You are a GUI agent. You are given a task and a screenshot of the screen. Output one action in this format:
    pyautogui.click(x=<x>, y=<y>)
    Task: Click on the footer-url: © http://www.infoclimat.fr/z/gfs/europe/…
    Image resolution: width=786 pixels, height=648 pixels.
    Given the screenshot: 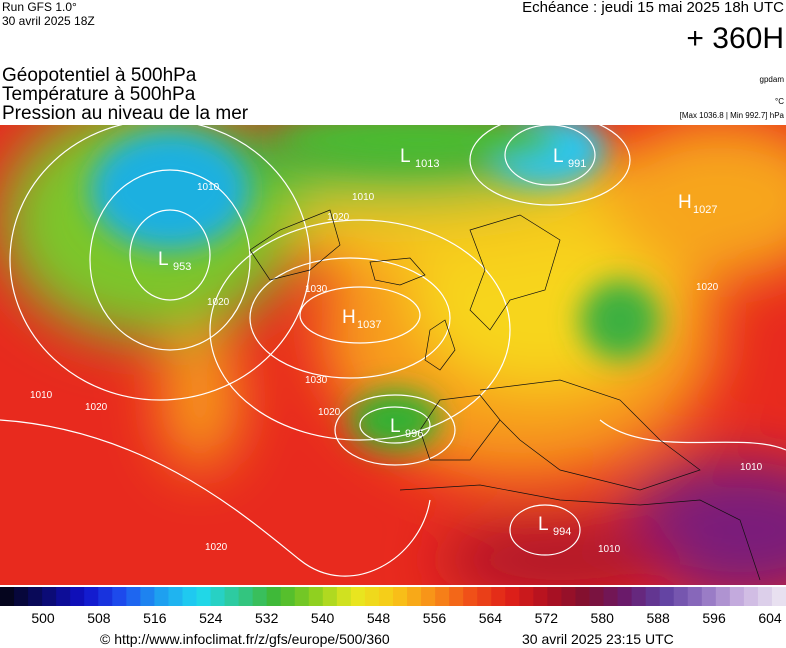 What is the action you would take?
    pyautogui.click(x=245, y=639)
    